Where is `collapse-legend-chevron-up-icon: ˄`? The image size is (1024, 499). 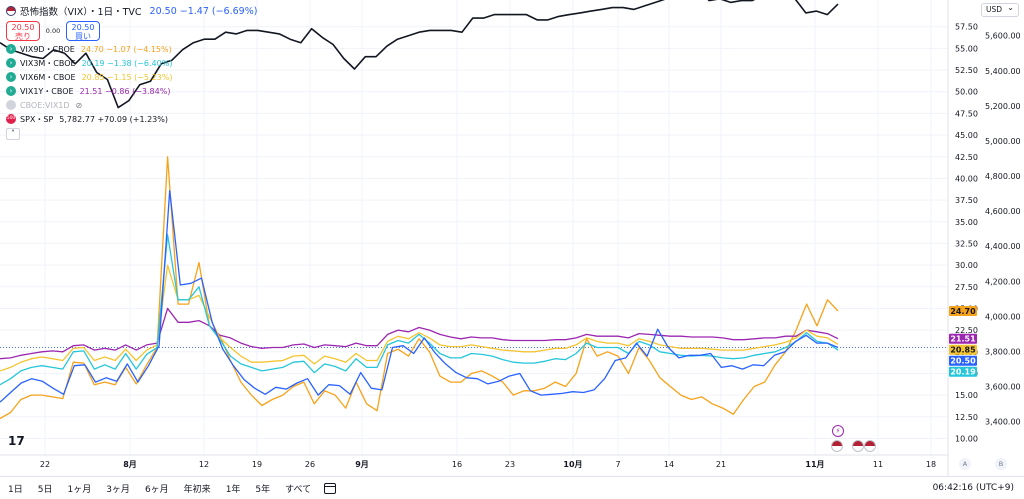 collapse-legend-chevron-up-icon: ˄ is located at coordinates (13, 134).